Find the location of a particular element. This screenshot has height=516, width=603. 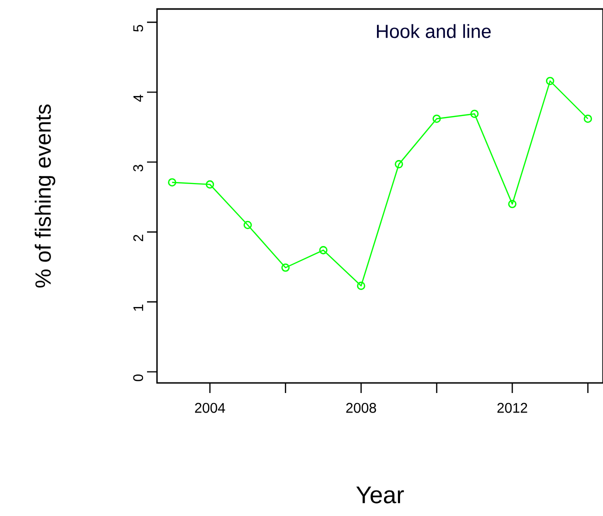

x-axis-title: Year is located at coordinates (380, 495).